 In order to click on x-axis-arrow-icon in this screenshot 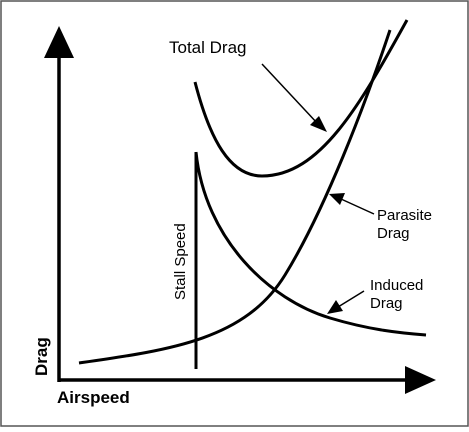, I will do `click(420, 380)`.